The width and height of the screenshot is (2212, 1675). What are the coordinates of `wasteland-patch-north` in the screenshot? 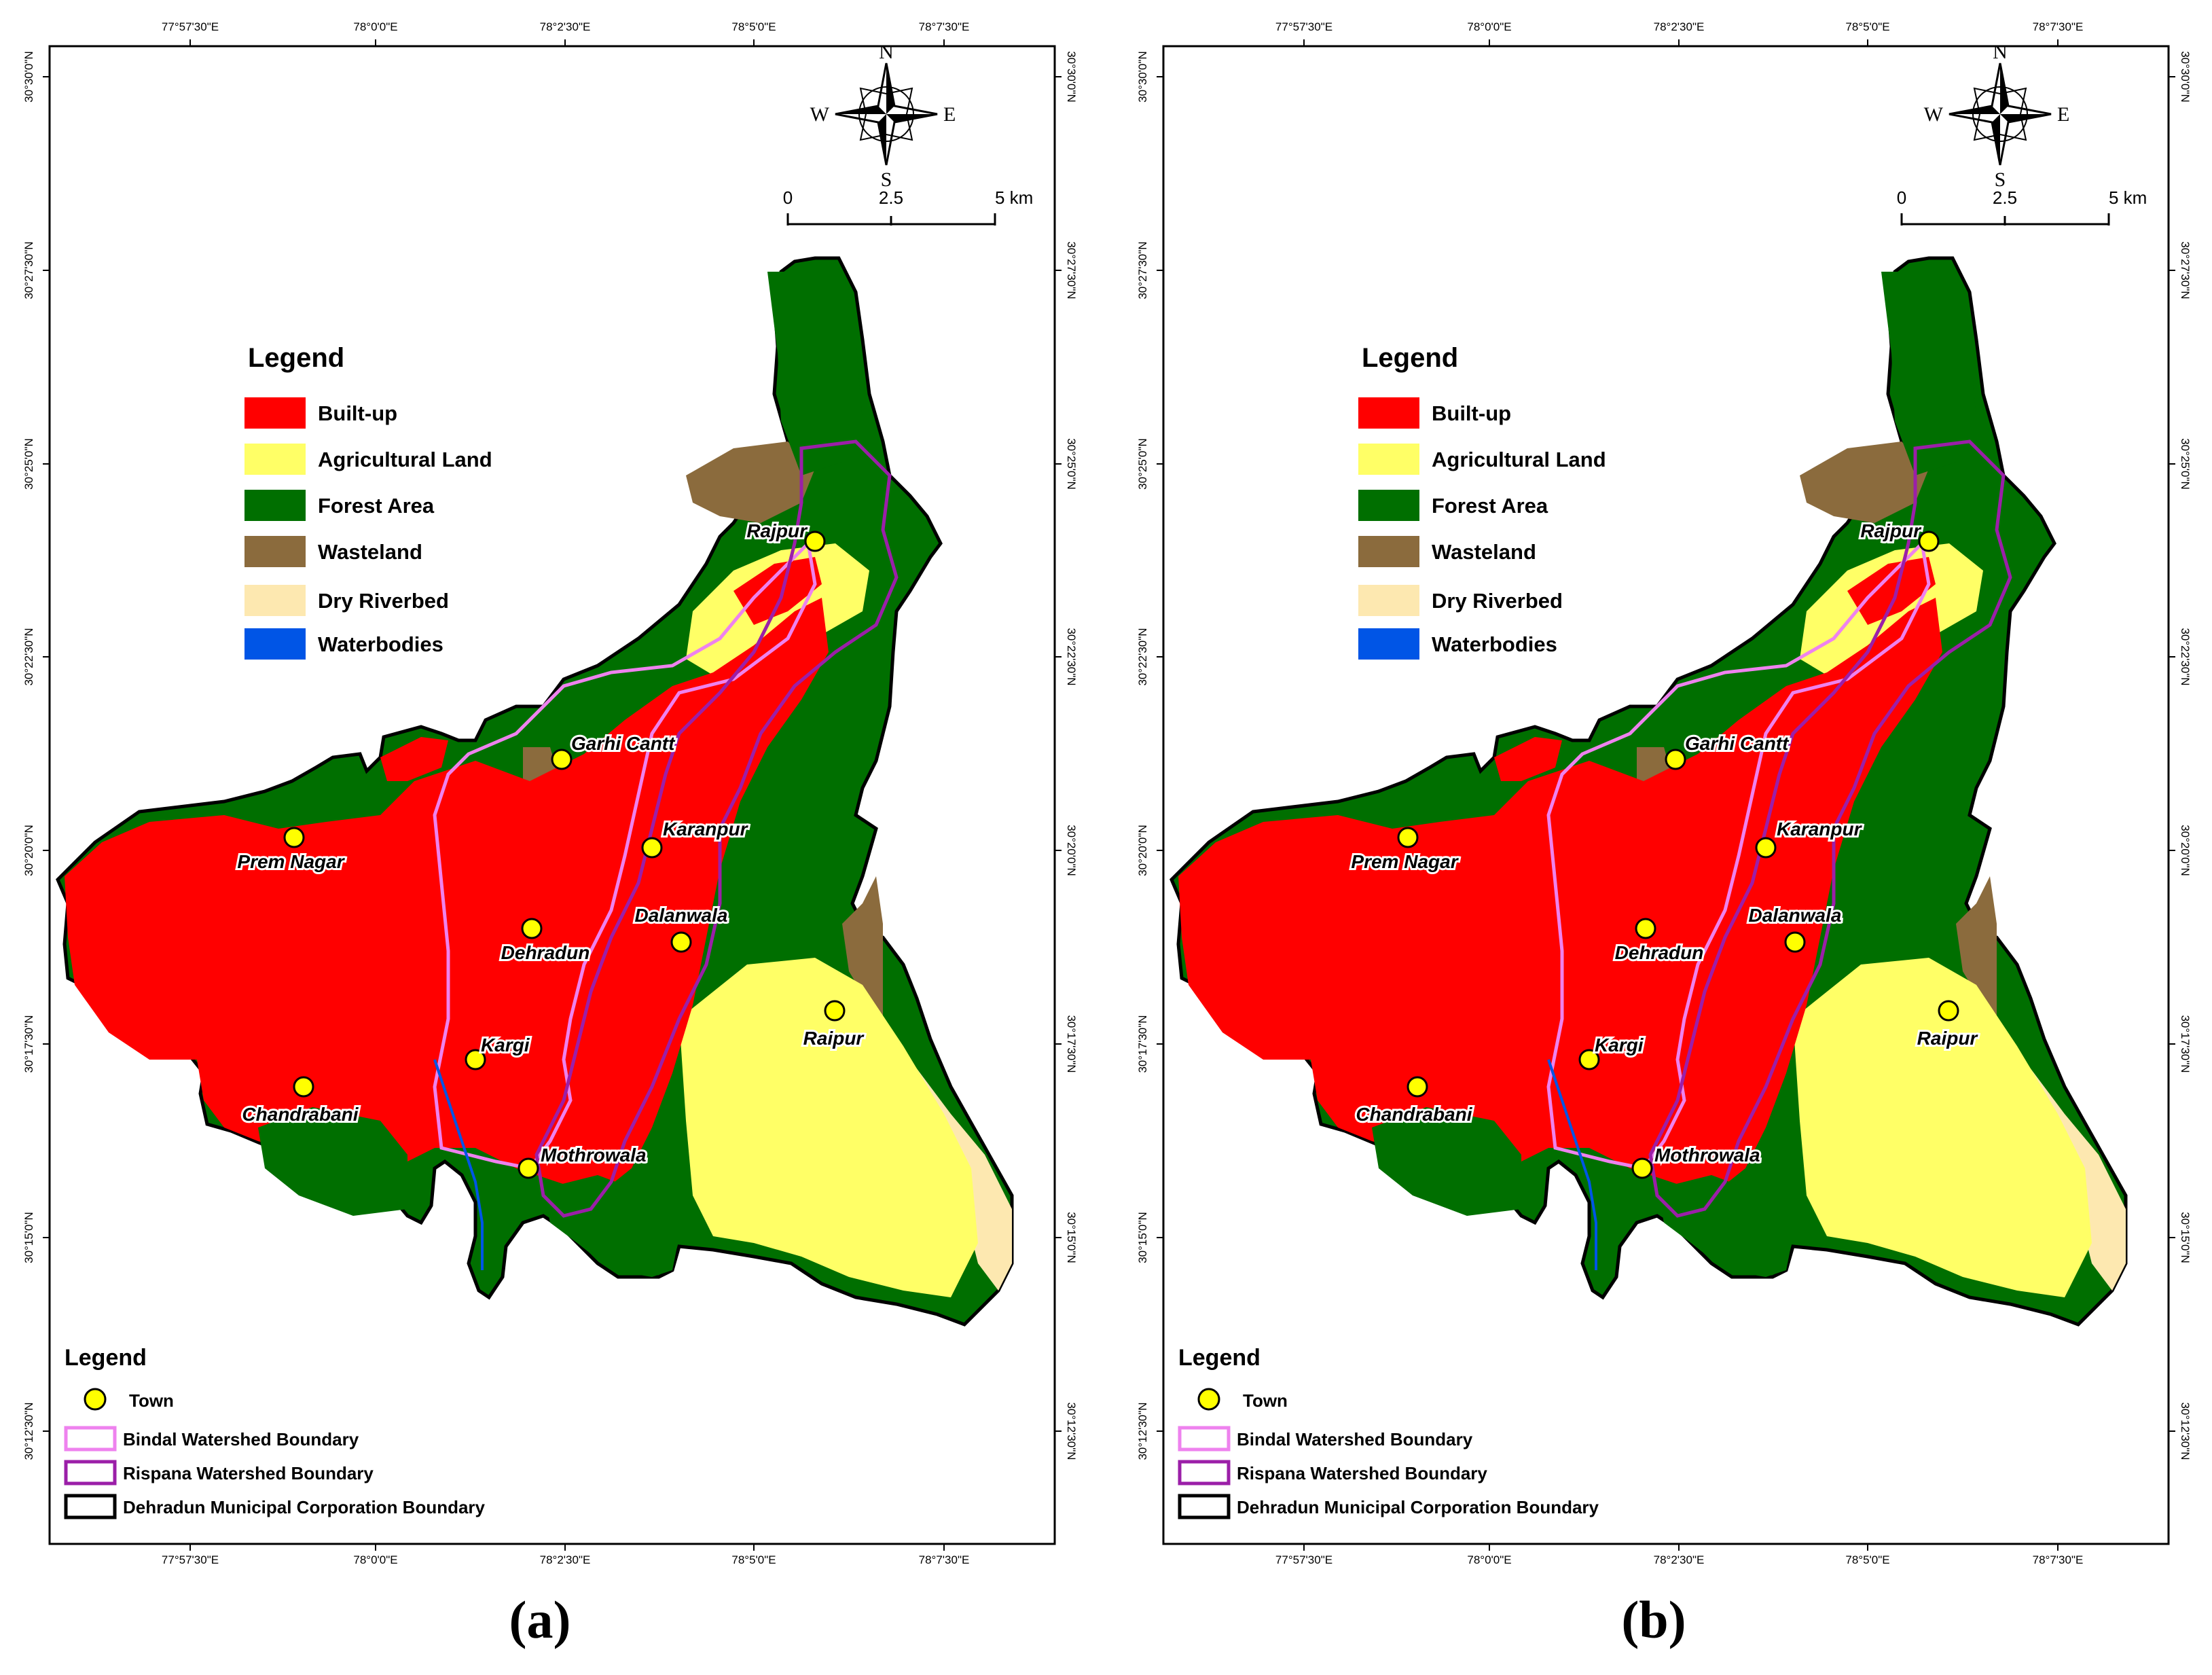 It's located at (750, 482).